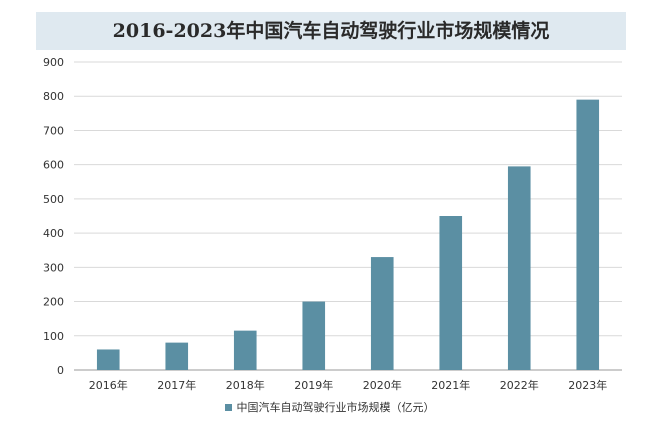 This screenshot has height=423, width=659. I want to click on x-tick-label: 2021年, so click(450, 385).